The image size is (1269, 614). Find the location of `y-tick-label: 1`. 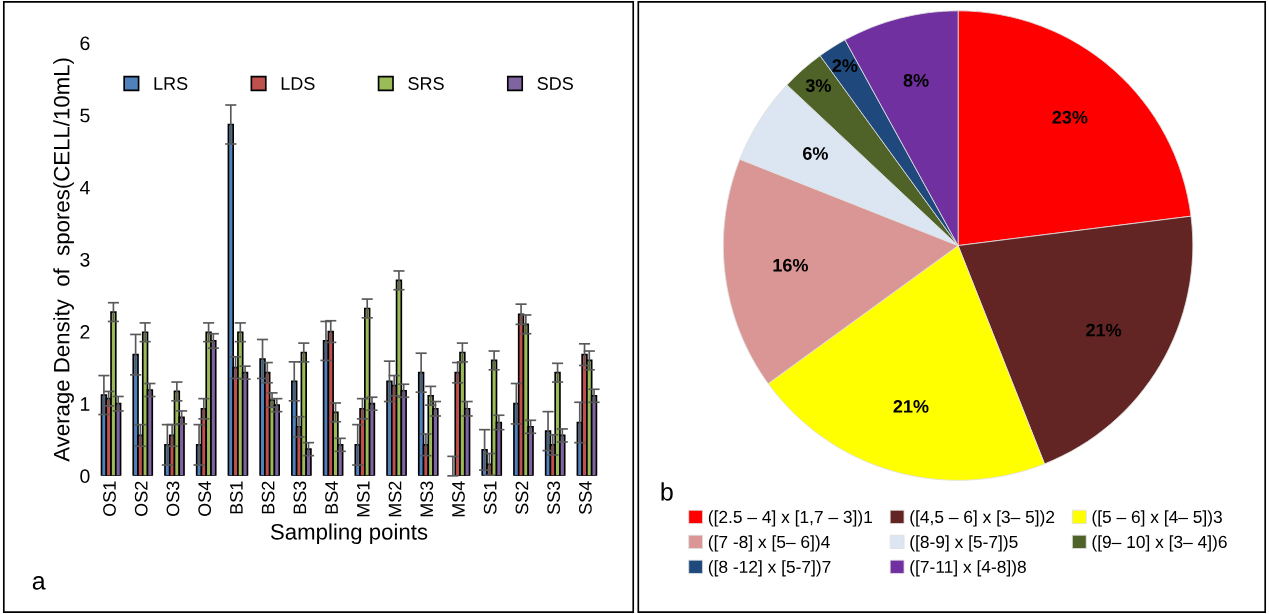

y-tick-label: 1 is located at coordinates (85, 404).